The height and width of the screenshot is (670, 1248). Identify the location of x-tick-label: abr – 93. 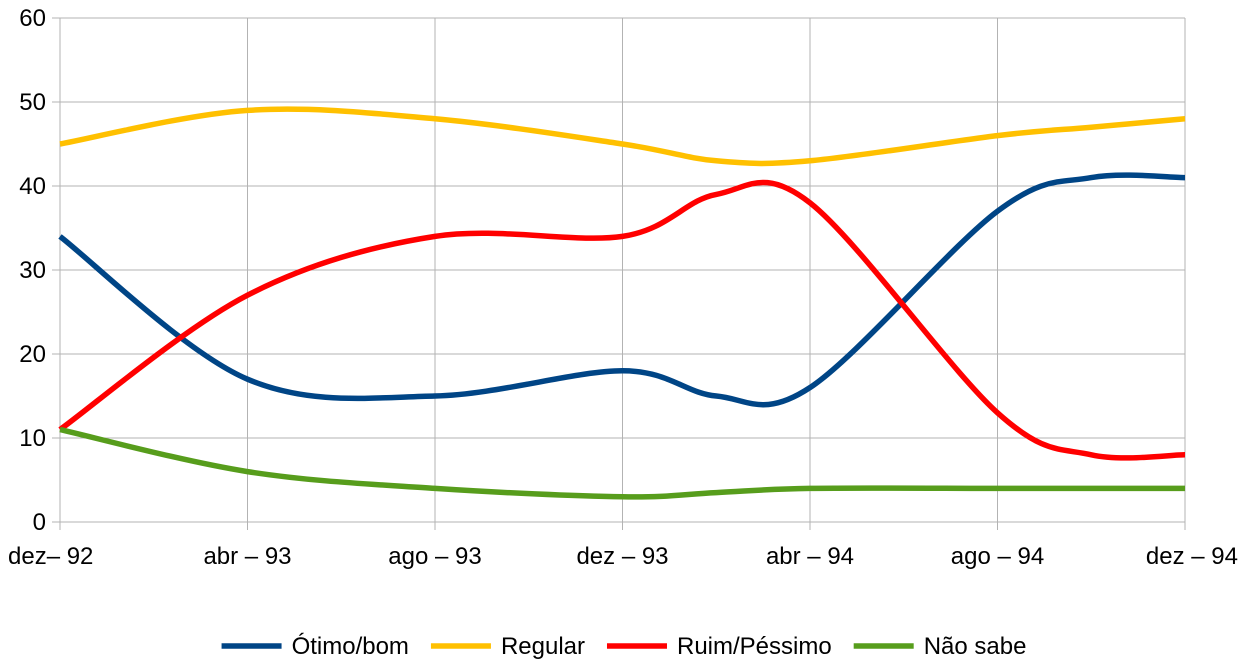
(247, 556).